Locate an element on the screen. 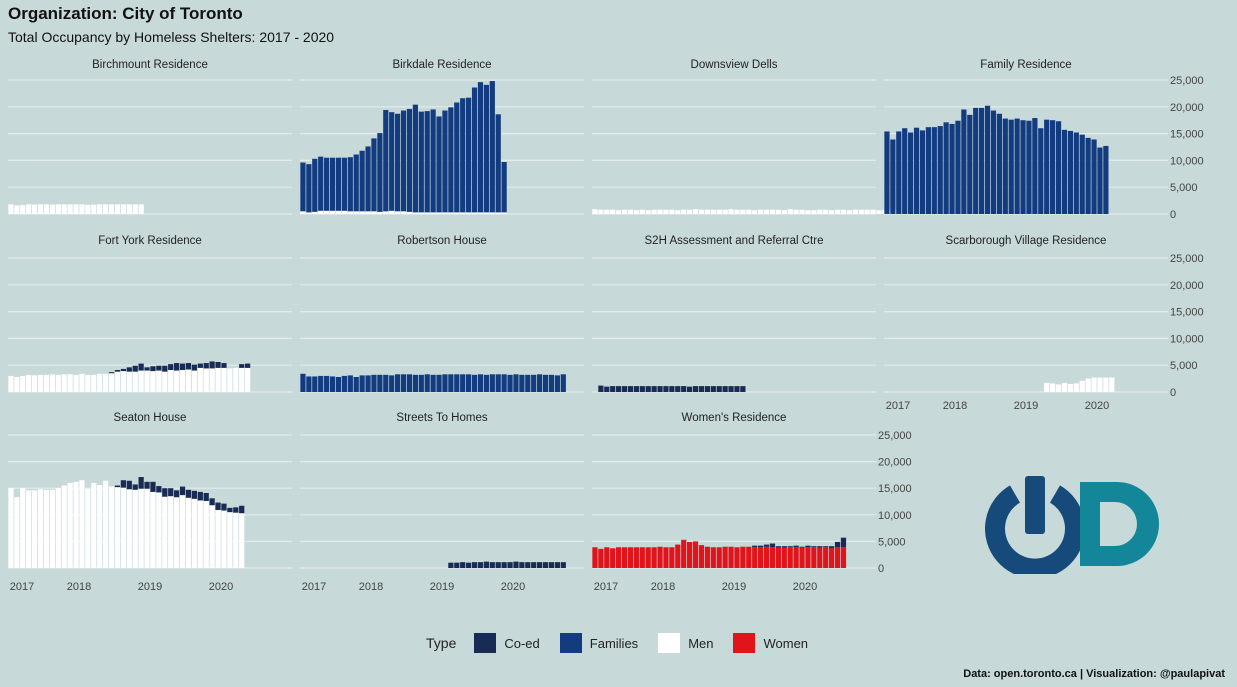 The width and height of the screenshot is (1237, 687). power-d-logo is located at coordinates (1072, 525).